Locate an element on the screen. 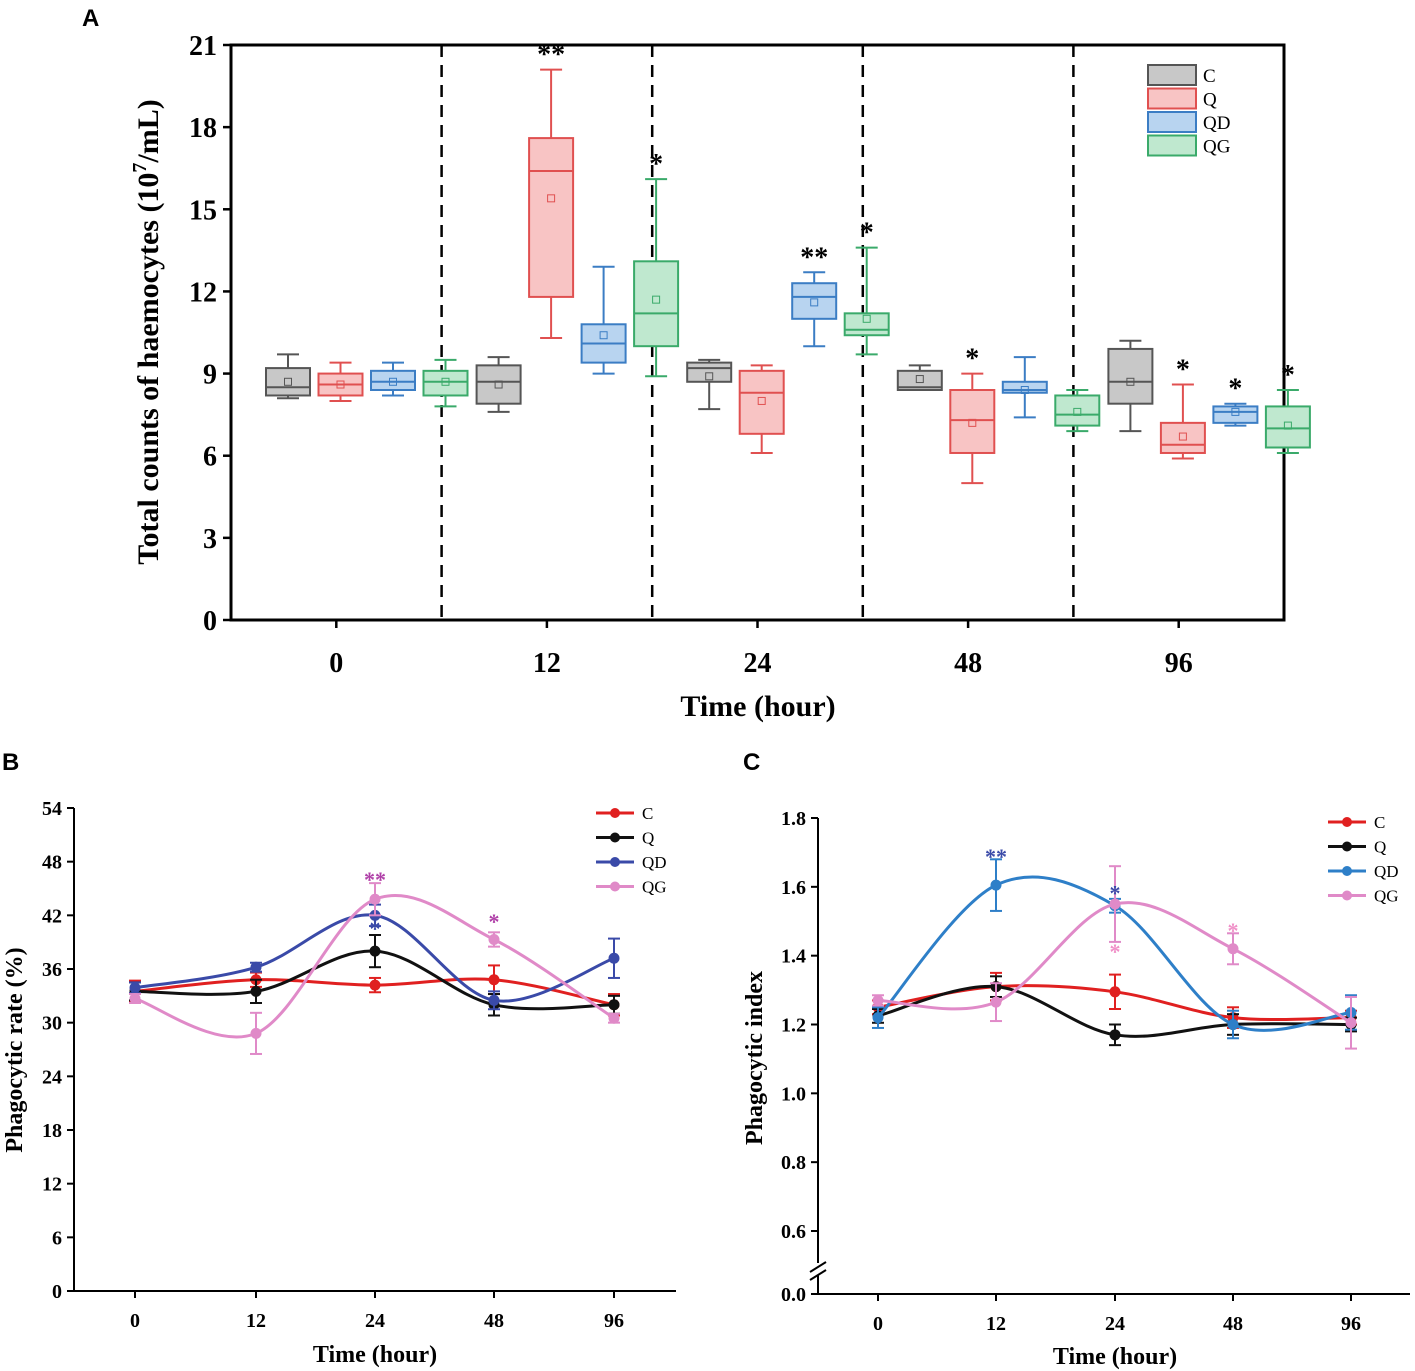 The height and width of the screenshot is (1371, 1415). y-tick-label: 0.8 is located at coordinates (793, 1163).